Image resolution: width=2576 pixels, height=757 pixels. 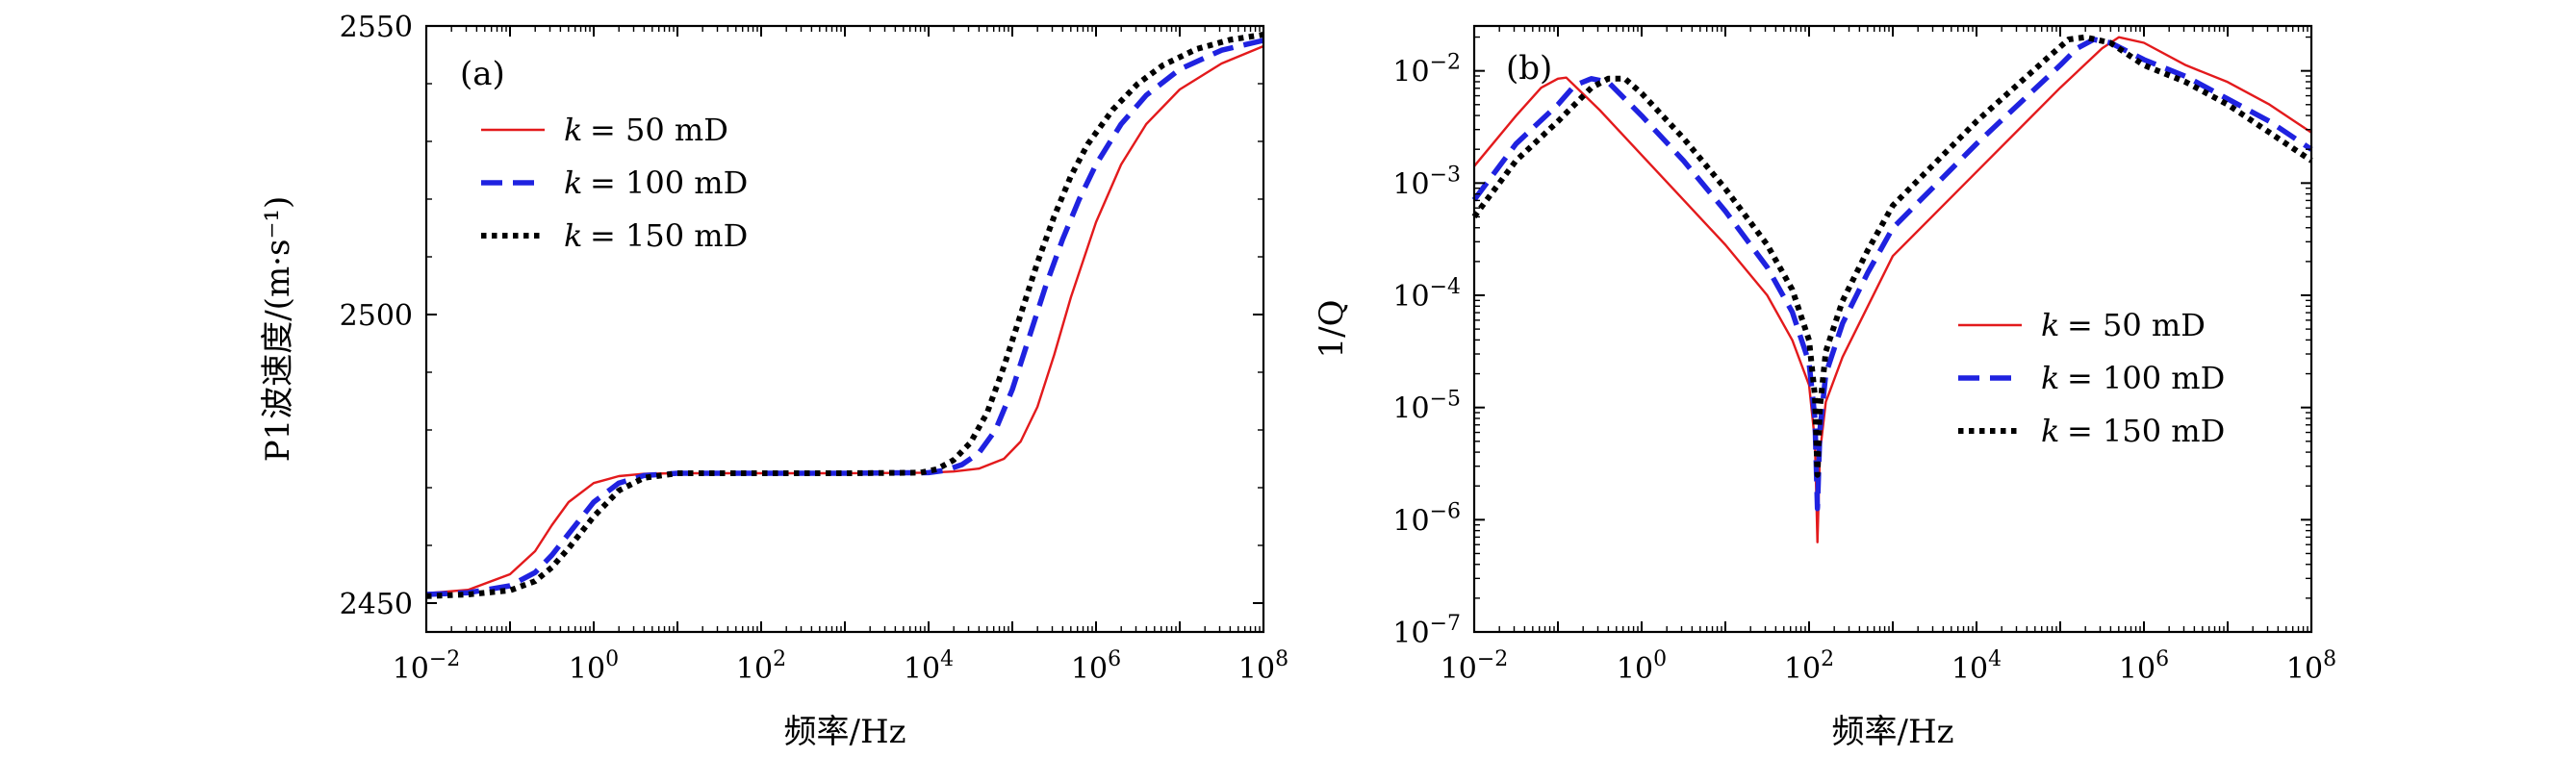 What do you see at coordinates (594, 666) in the screenshot?
I see `a-x-tick-label: 10⁰` at bounding box center [594, 666].